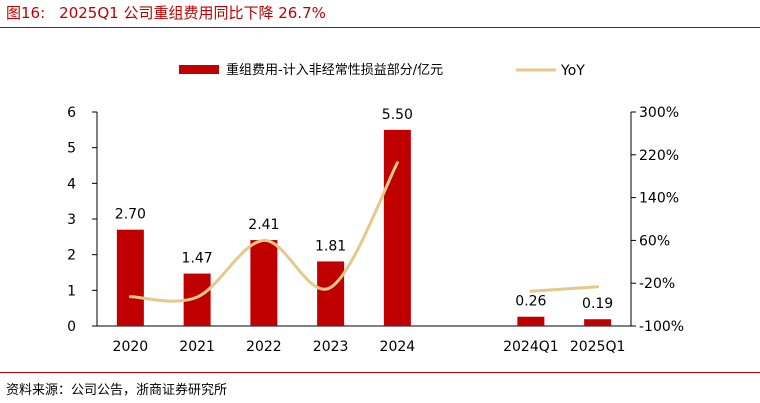  What do you see at coordinates (380, 372) in the screenshot?
I see `footer-divider` at bounding box center [380, 372].